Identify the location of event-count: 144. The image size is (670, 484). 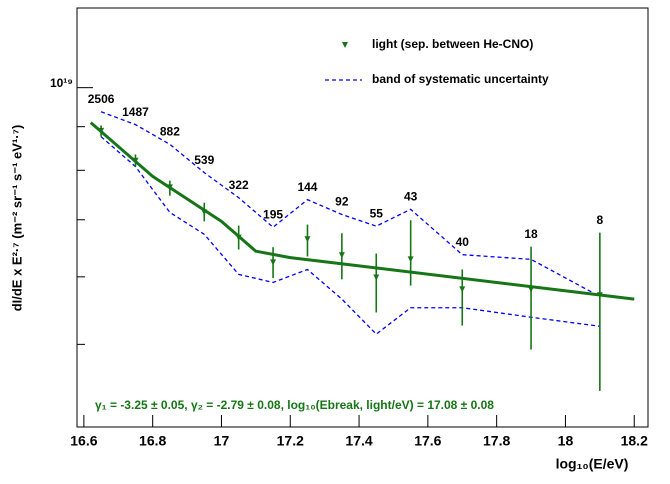
(307, 187).